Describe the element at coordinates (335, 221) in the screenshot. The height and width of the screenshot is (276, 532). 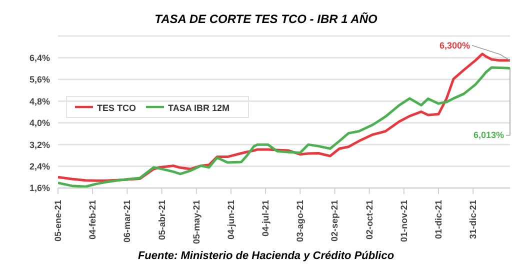
I see `x-tick-label: 02-sep-21` at that location.